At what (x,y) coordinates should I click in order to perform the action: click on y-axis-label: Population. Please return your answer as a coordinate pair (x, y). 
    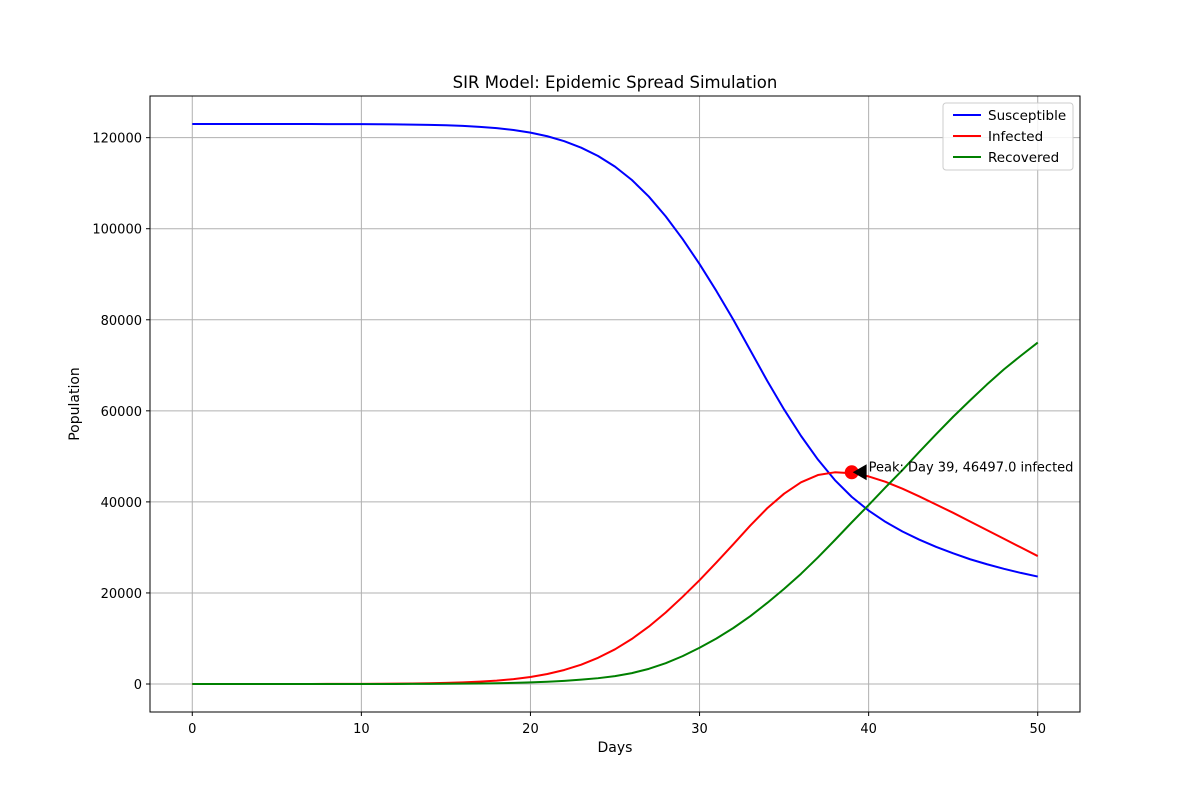
    Looking at the image, I should click on (75, 404).